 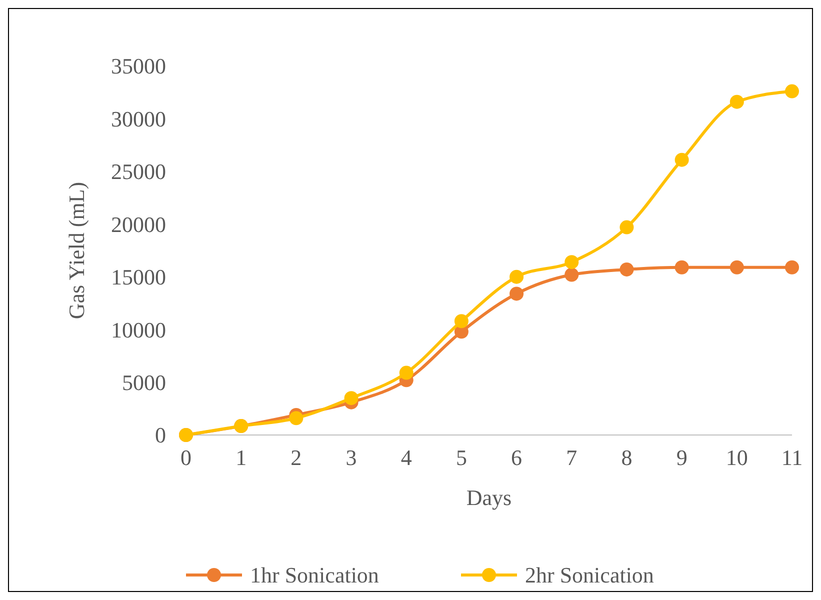 I want to click on y-tick-label: 15000, so click(x=138, y=277).